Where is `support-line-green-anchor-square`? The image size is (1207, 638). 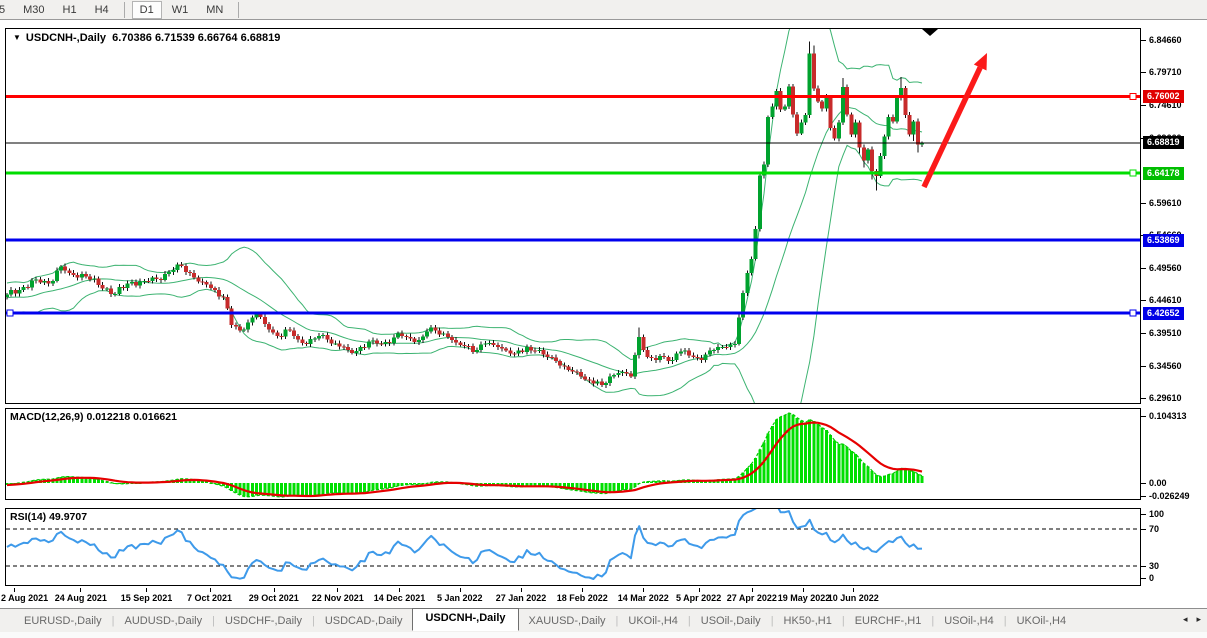 support-line-green-anchor-square is located at coordinates (1133, 173).